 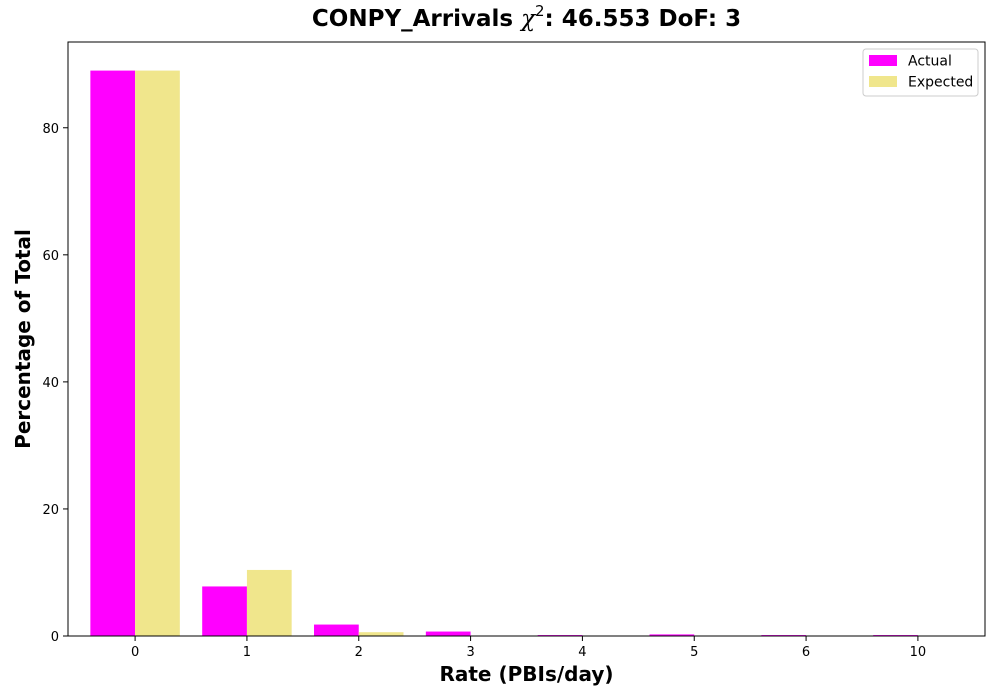 What do you see at coordinates (50, 383) in the screenshot?
I see `y-tick-label-40: 40` at bounding box center [50, 383].